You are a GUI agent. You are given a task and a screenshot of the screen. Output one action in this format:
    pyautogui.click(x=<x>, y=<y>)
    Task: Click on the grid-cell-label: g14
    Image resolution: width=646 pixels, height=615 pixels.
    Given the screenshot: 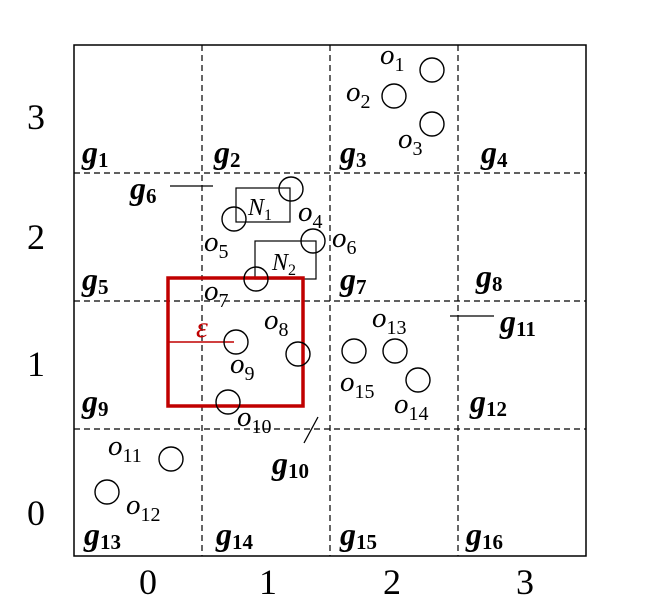 What is the action you would take?
    pyautogui.click(x=234, y=535)
    